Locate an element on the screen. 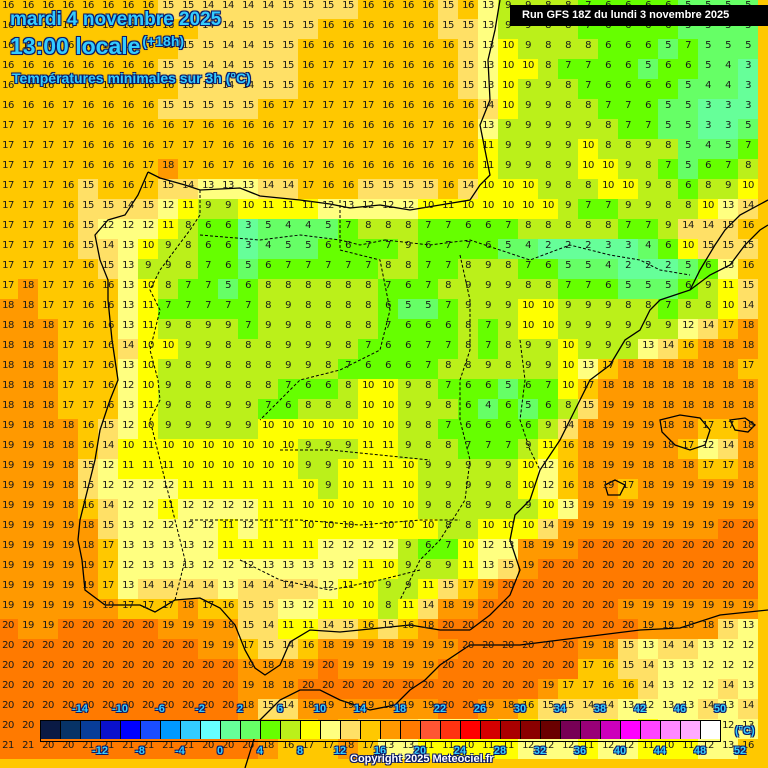  grid-value: 2 is located at coordinates (548, 245).